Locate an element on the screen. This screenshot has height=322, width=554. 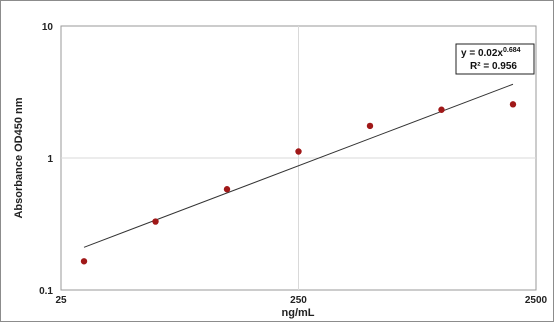
equation-label: y = 0.02x0.684 is located at coordinates (491, 53).